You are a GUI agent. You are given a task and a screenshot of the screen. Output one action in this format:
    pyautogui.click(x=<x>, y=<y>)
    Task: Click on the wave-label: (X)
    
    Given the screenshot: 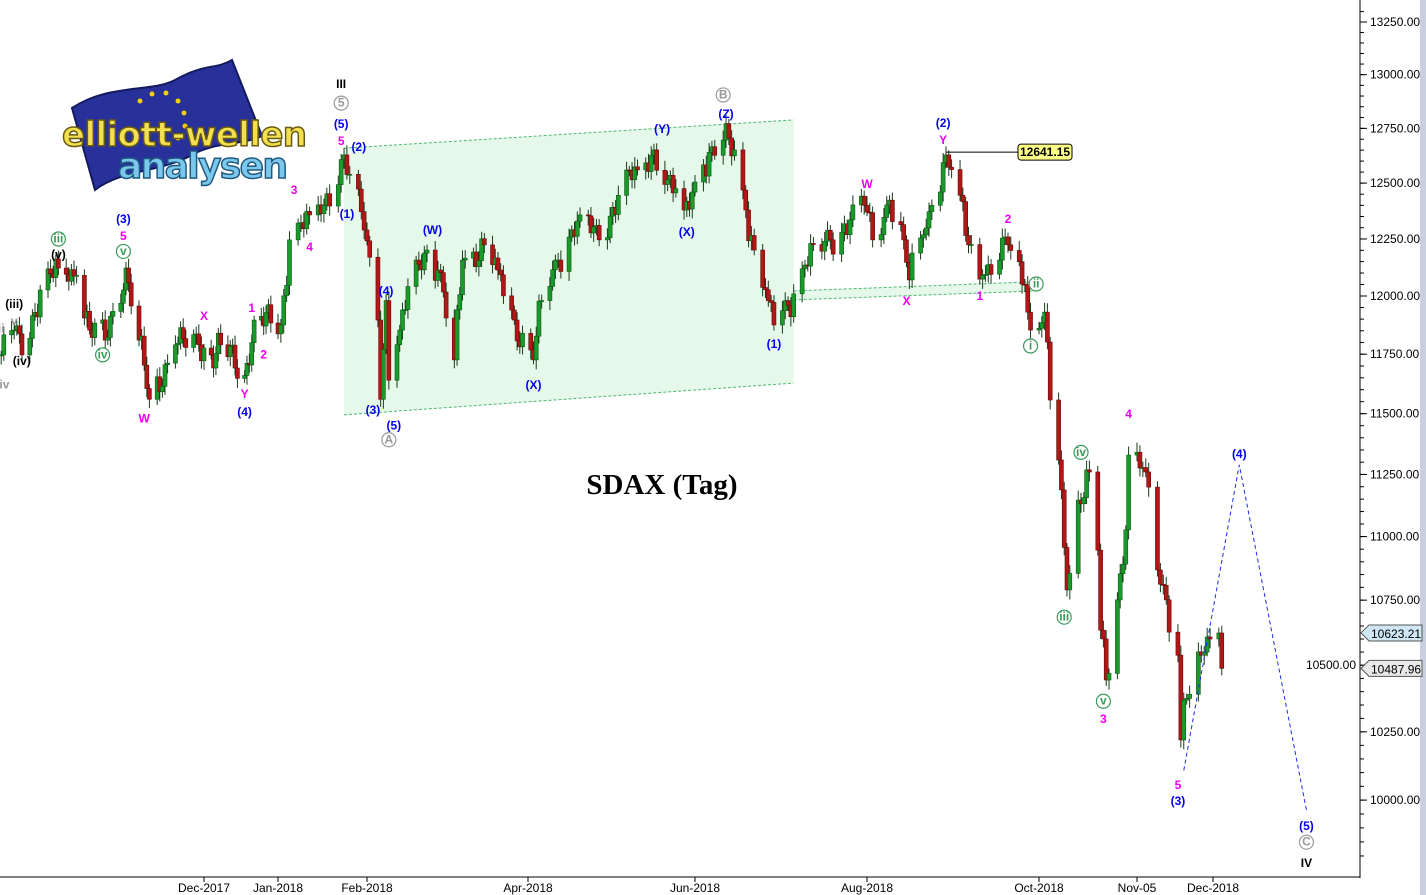 What is the action you would take?
    pyautogui.click(x=687, y=232)
    